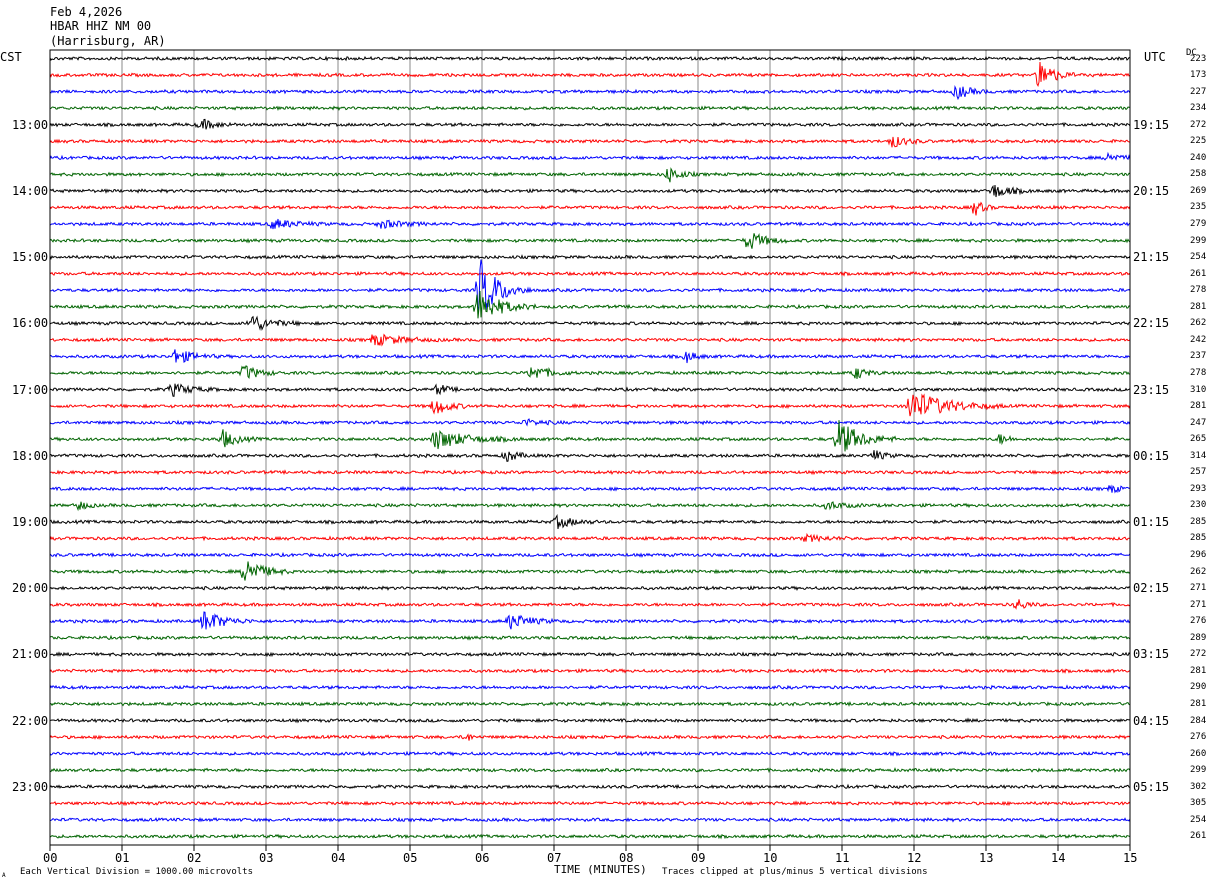 Image resolution: width=1210 pixels, height=886 pixels. Describe the element at coordinates (986, 858) in the screenshot. I see `x-tick-label: 13` at that location.